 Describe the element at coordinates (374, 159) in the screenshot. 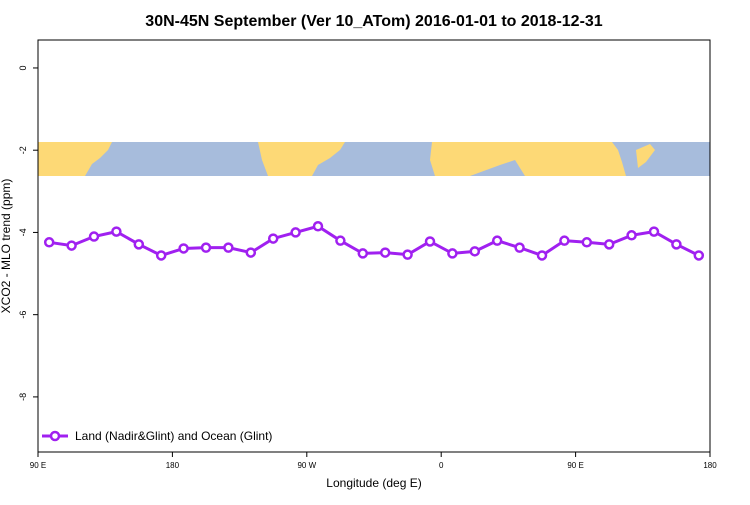

I see `map-band` at that location.